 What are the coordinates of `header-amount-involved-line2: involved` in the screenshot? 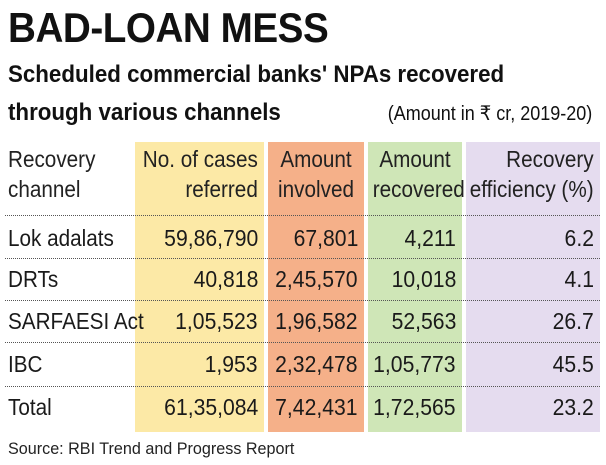 It's located at (316, 189).